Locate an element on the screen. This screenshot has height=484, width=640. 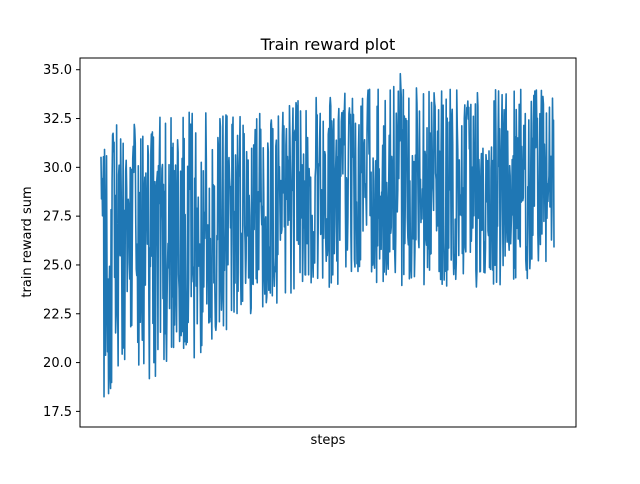
y-tick-label-7: 35.0 is located at coordinates (57, 70).